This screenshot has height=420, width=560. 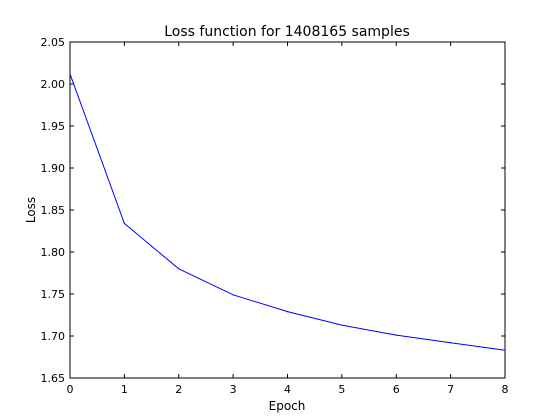 What do you see at coordinates (53, 42) in the screenshot?
I see `y-tick-label: 2.05` at bounding box center [53, 42].